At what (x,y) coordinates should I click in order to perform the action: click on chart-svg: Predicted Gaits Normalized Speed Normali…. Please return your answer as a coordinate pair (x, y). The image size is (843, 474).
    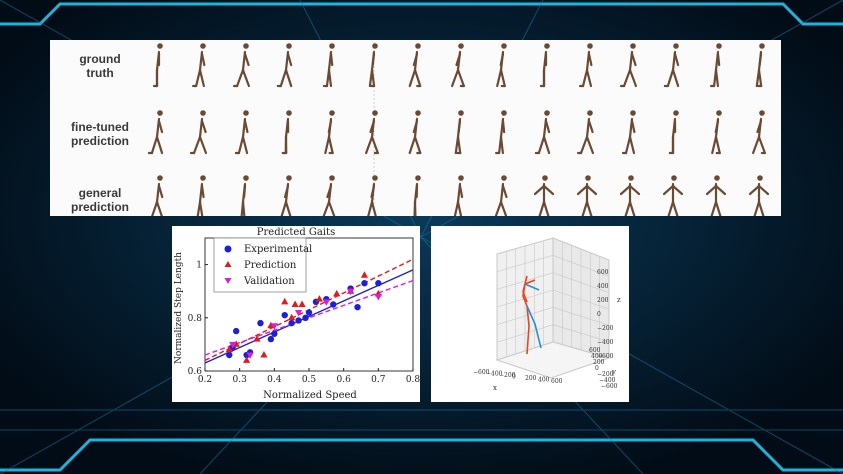
    Looking at the image, I should click on (297, 314).